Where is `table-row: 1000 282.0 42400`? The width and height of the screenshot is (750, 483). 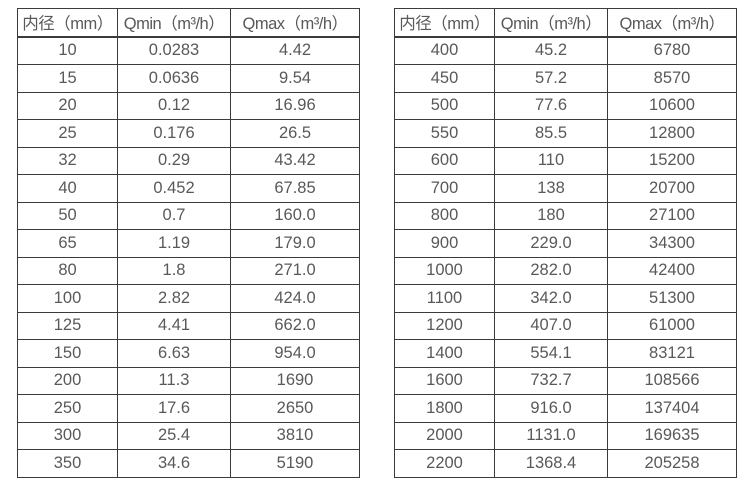
table-row: 1000 282.0 42400 is located at coordinates (565, 270).